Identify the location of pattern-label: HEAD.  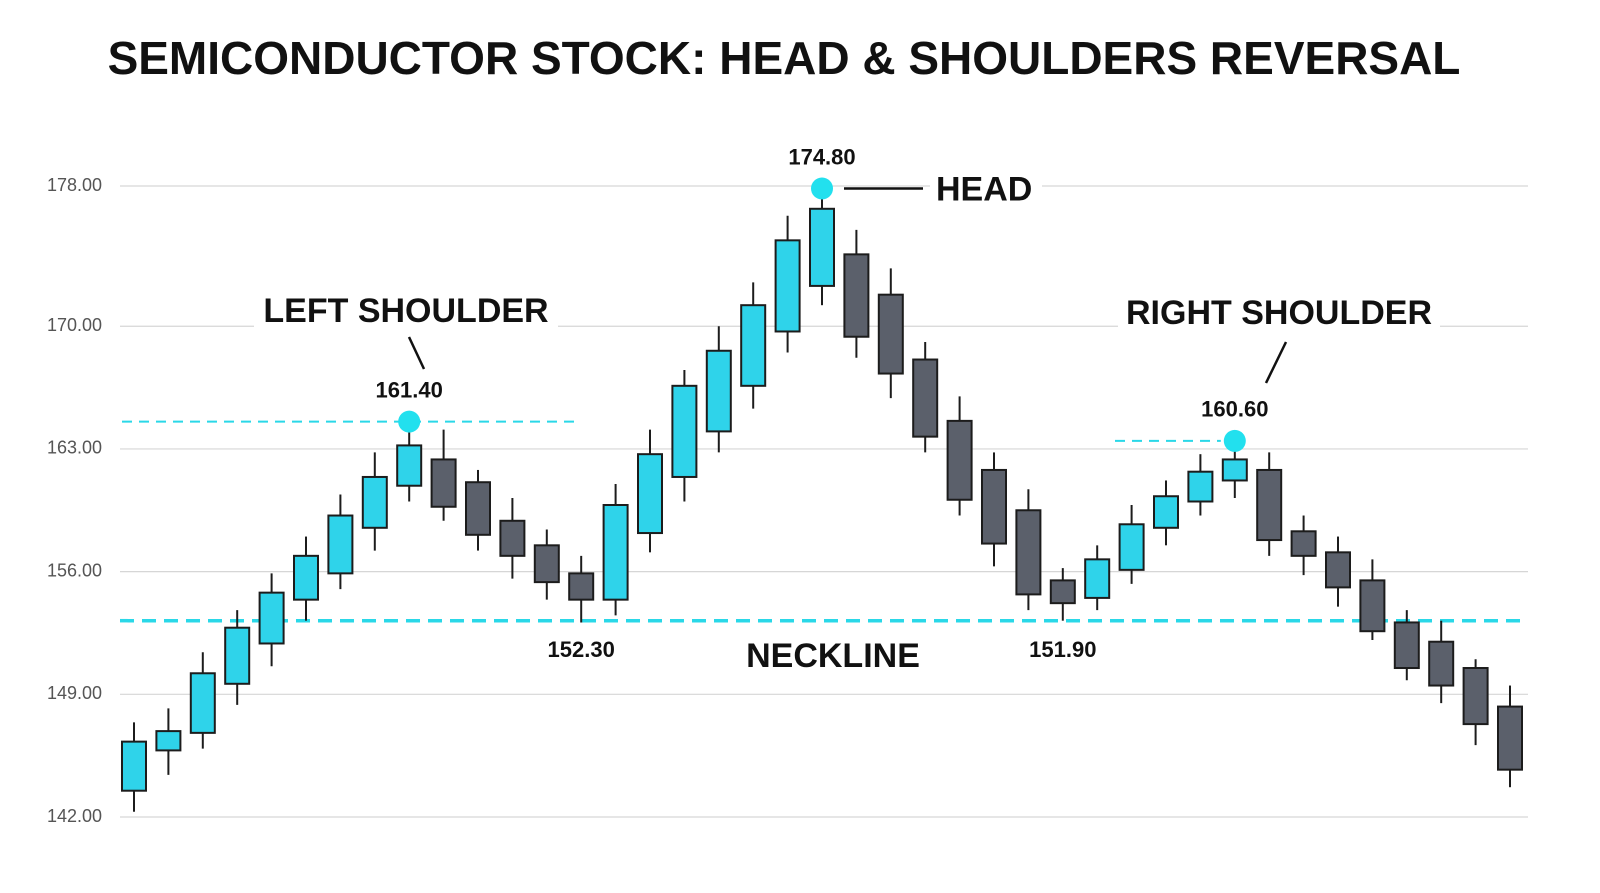
(984, 190).